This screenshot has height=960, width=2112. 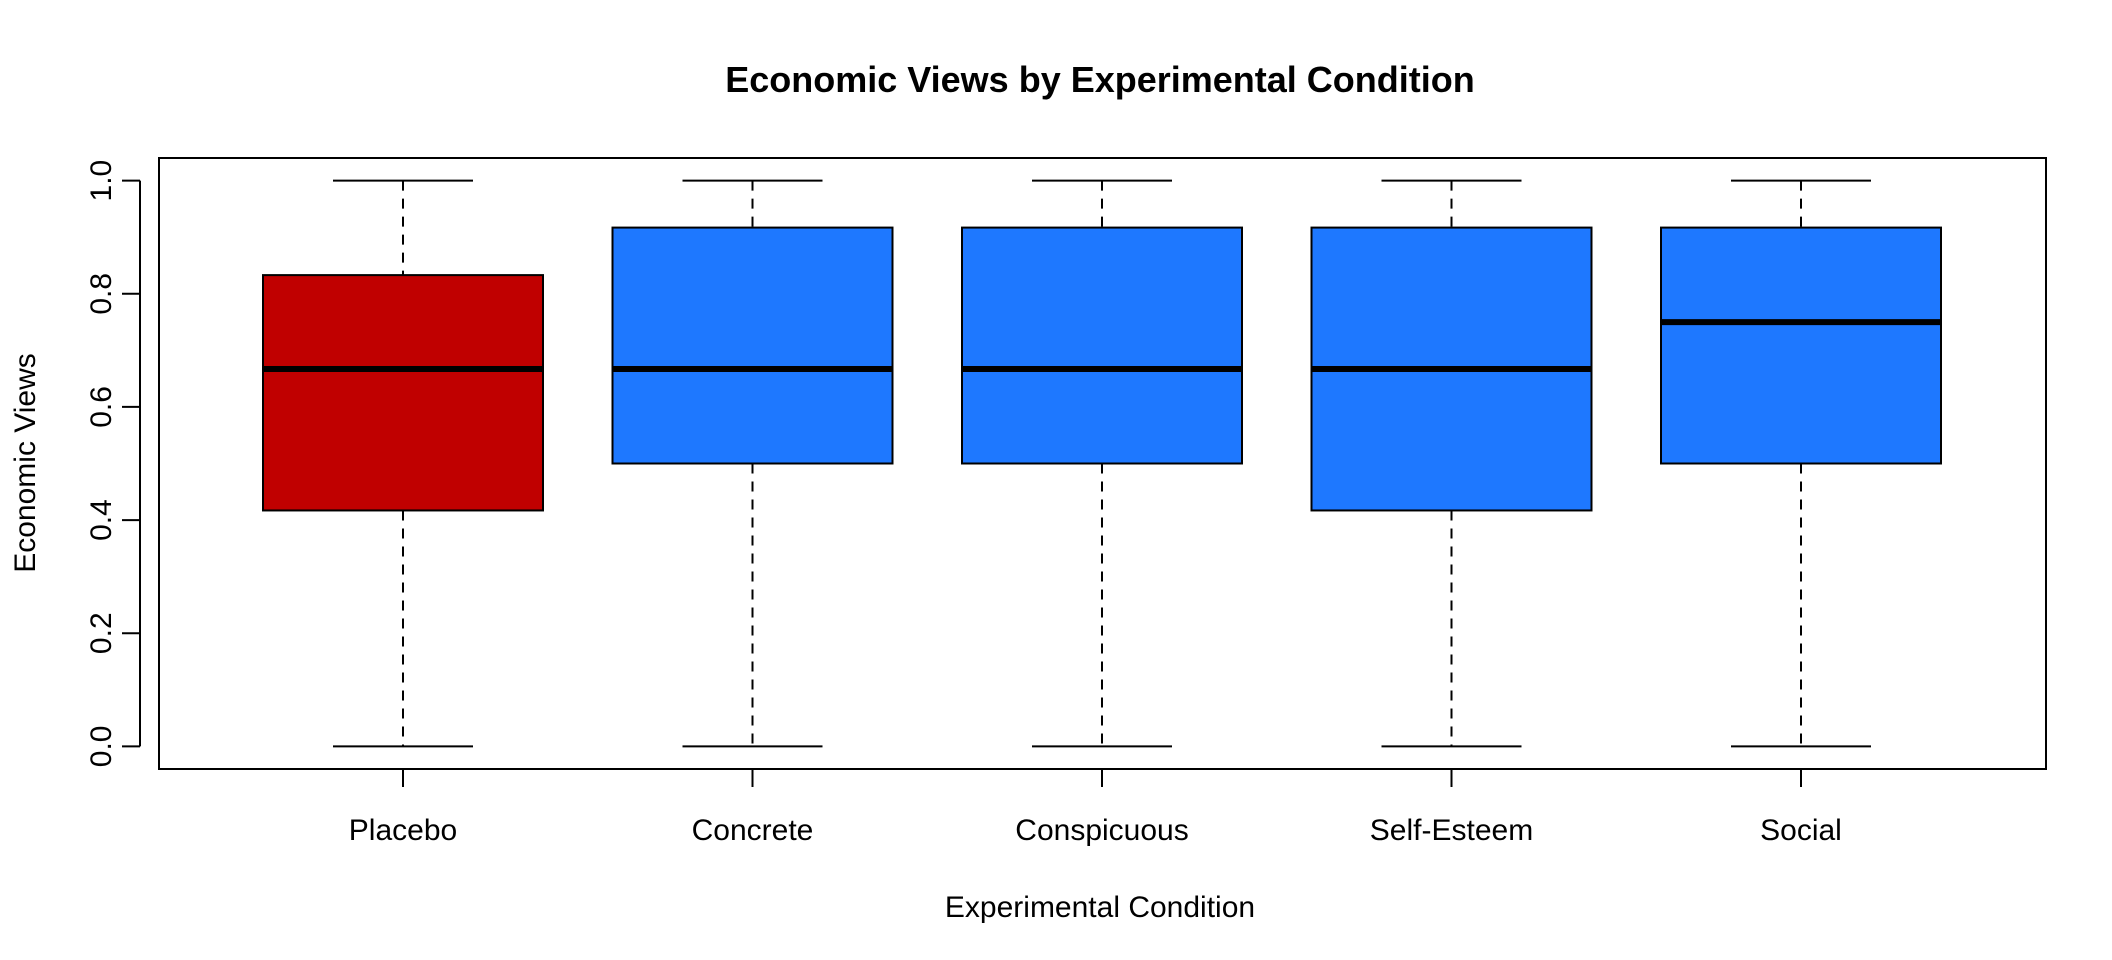 What do you see at coordinates (1451, 463) in the screenshot?
I see `box-self-esteem` at bounding box center [1451, 463].